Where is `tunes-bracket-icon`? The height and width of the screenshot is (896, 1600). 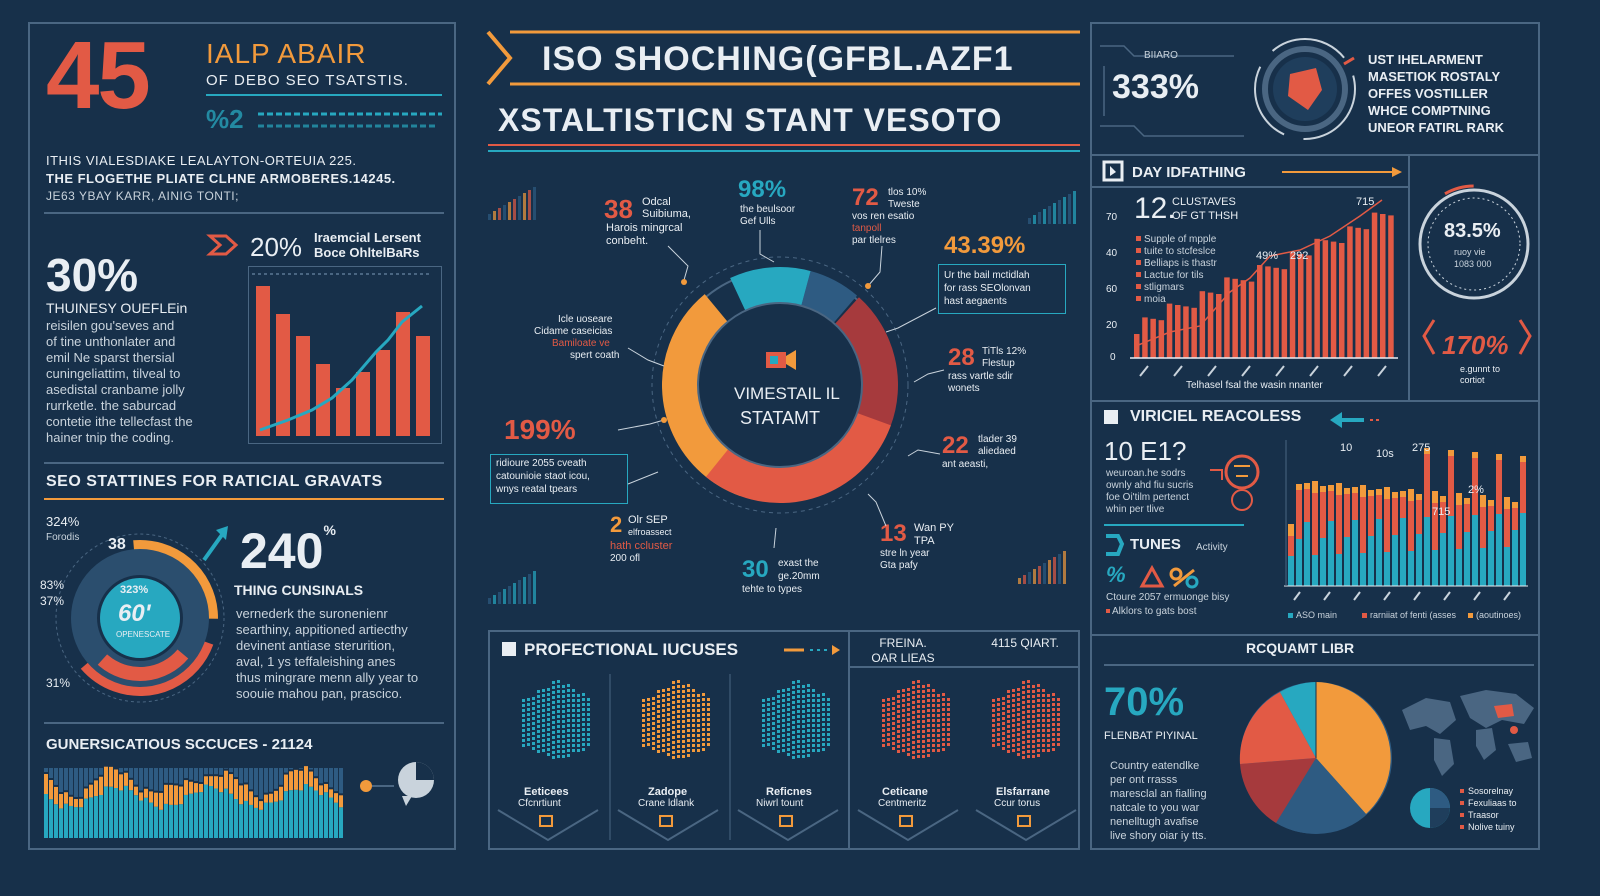
tunes-bracket-icon is located at coordinates (1115, 545).